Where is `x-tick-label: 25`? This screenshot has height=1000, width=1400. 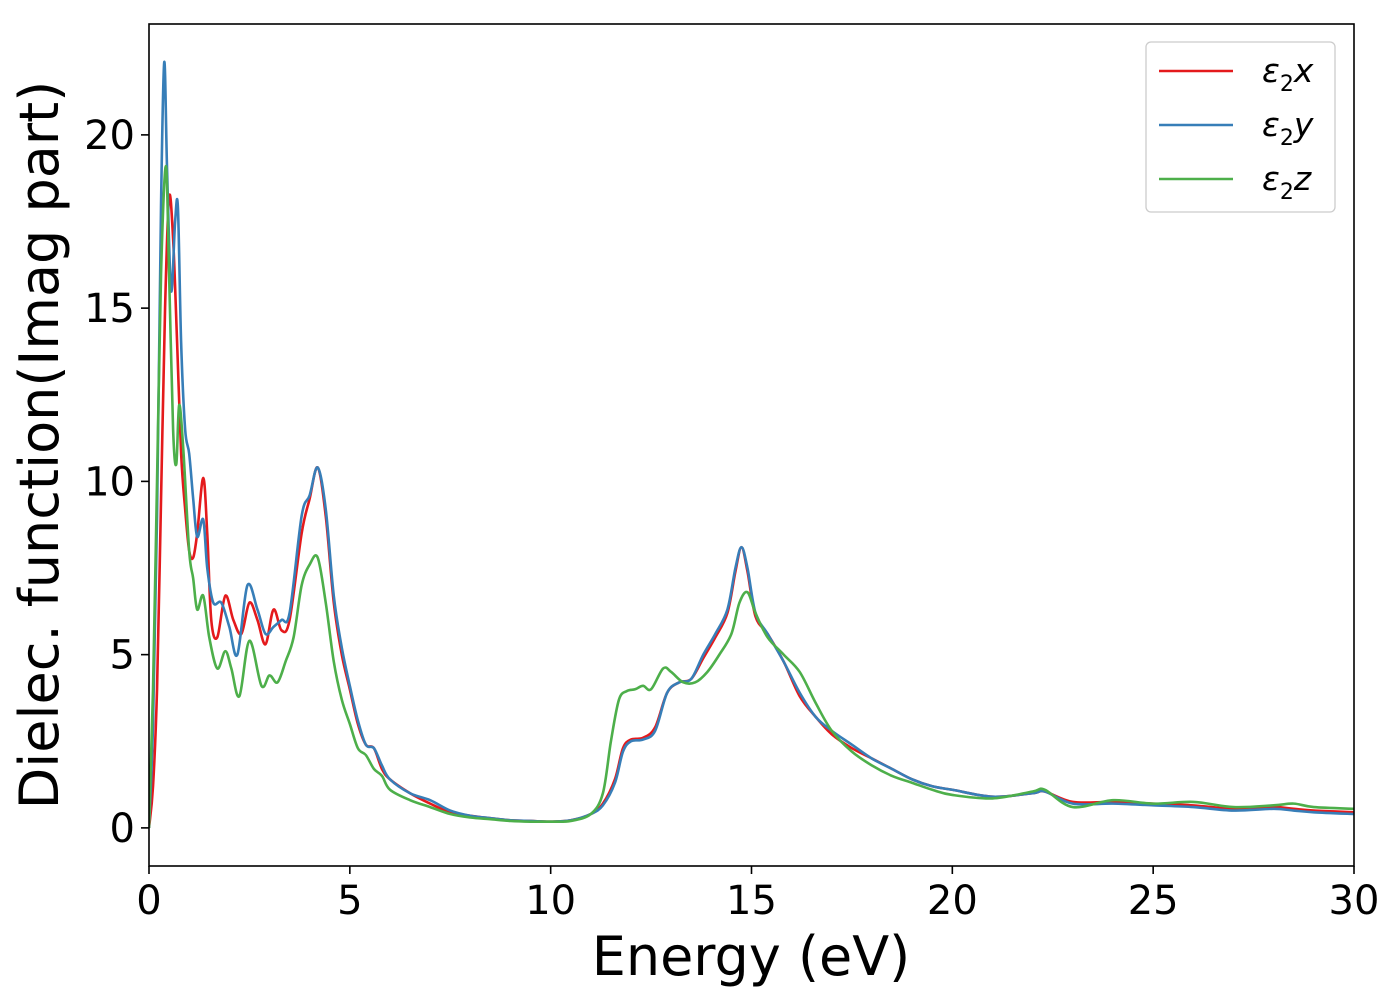 x-tick-label: 25 is located at coordinates (1153, 901).